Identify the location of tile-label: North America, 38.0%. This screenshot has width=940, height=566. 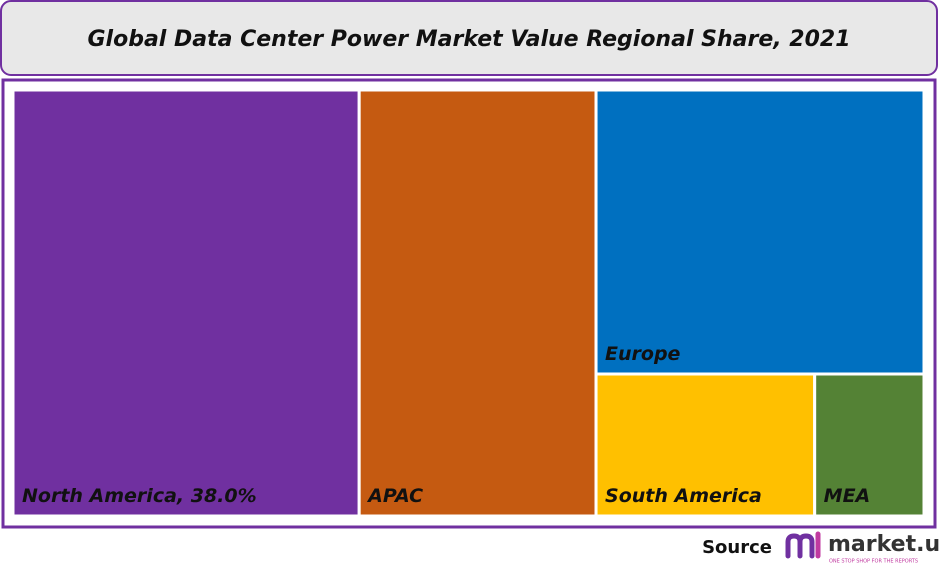
(139, 496).